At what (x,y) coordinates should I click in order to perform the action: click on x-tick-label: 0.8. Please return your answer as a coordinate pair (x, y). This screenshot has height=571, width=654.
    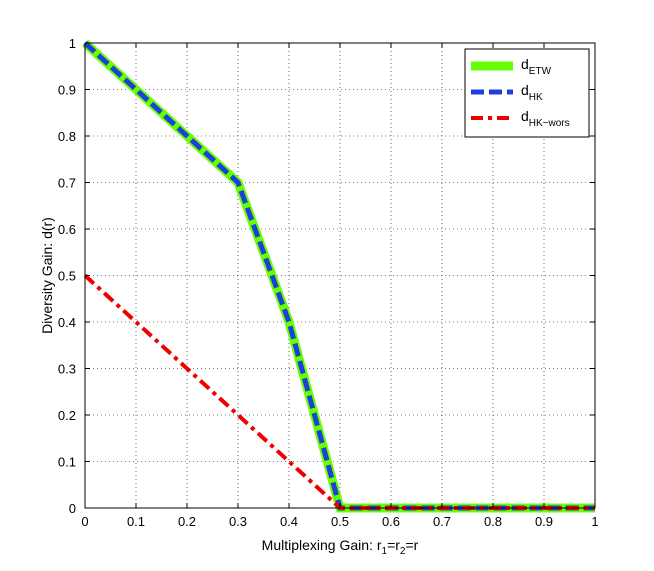
    Looking at the image, I should click on (493, 521).